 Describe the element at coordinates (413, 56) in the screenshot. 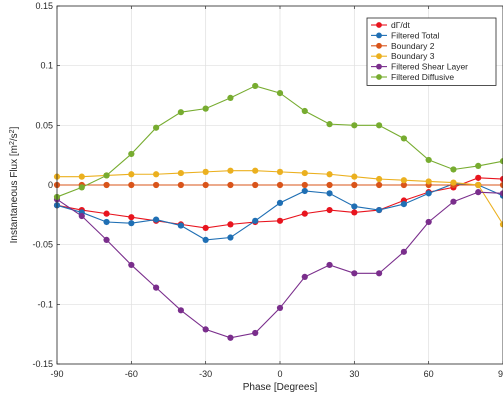

I see `legend-label: Boundary 3` at that location.